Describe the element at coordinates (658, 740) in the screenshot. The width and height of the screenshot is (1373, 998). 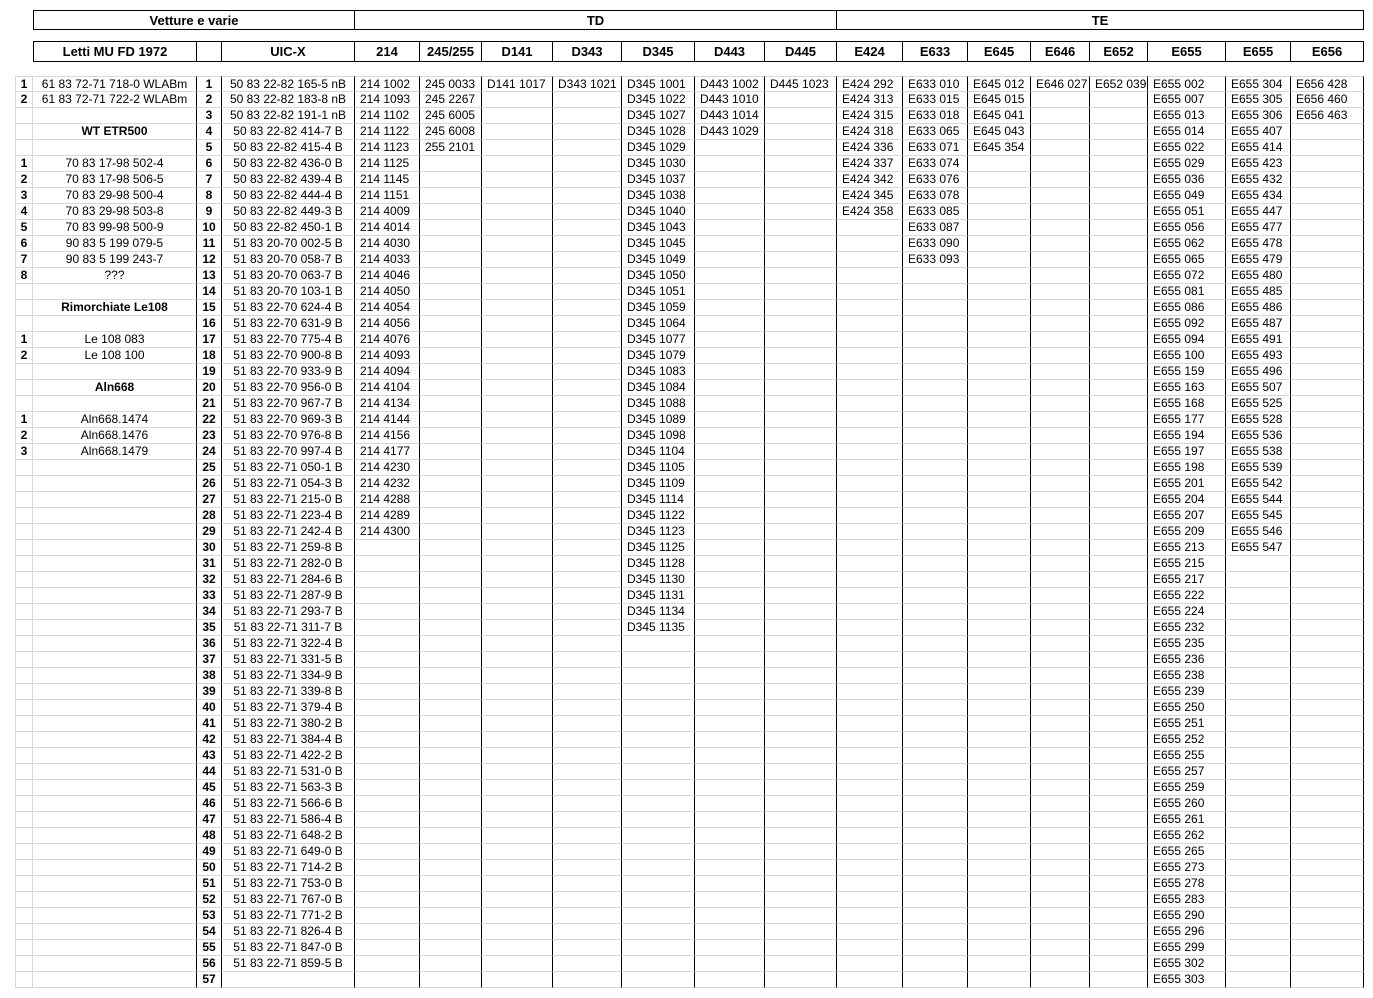
I see `cell-d345-r42` at that location.